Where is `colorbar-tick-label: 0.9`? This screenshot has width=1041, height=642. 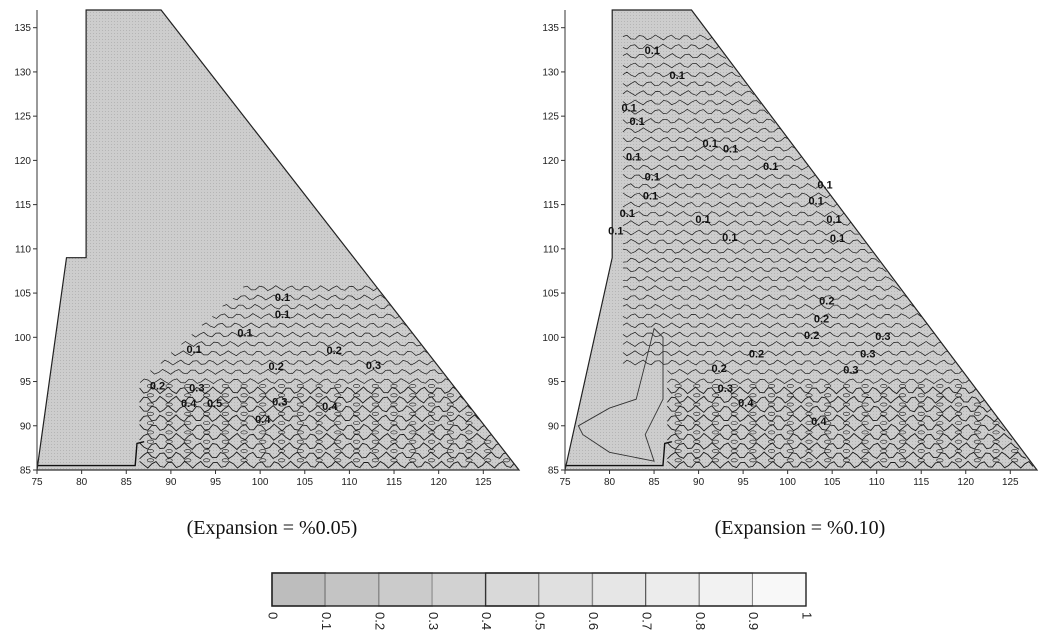
colorbar-tick-label: 0.9 is located at coordinates (753, 621).